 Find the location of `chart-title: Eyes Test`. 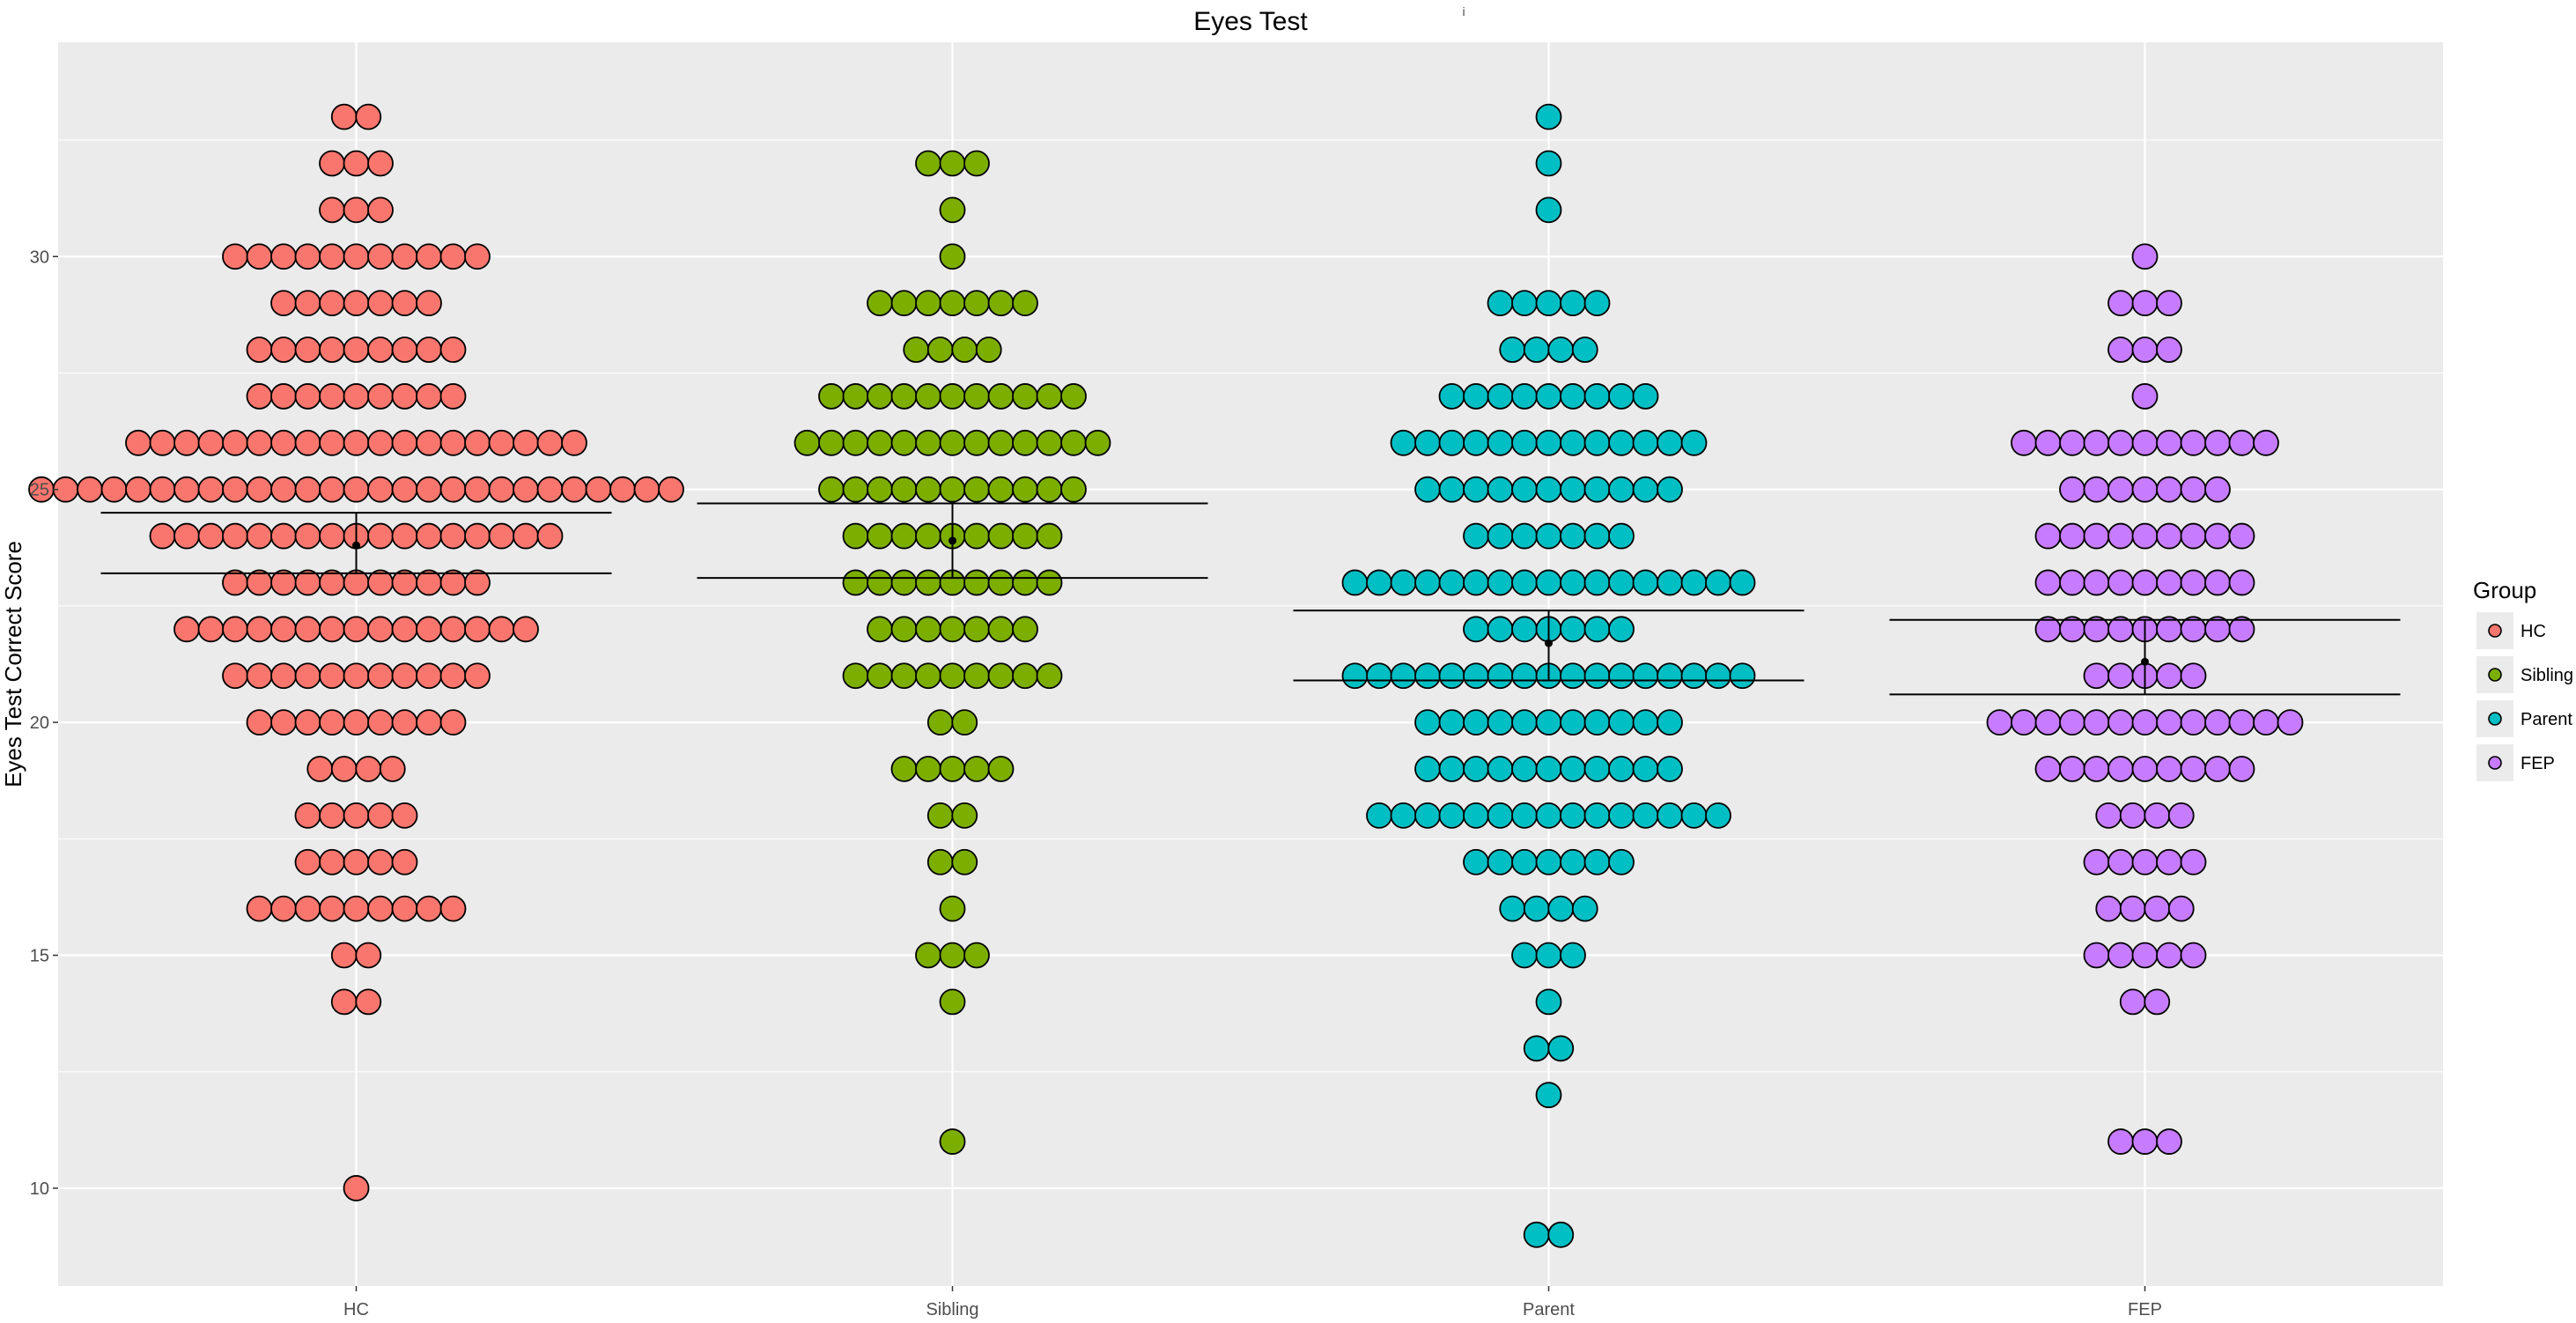

chart-title: Eyes Test is located at coordinates (1250, 21).